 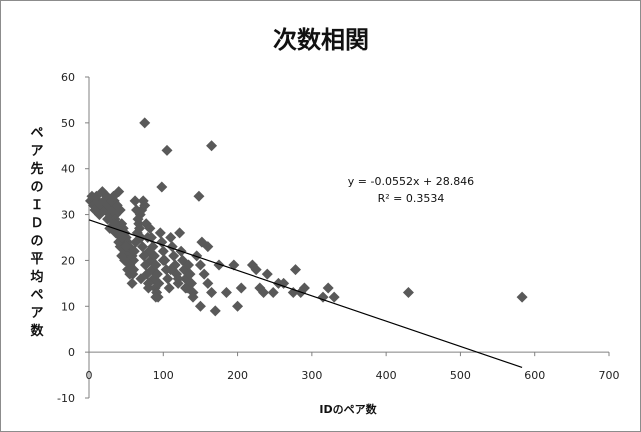 I want to click on x-tick-label: 300, so click(x=311, y=375).